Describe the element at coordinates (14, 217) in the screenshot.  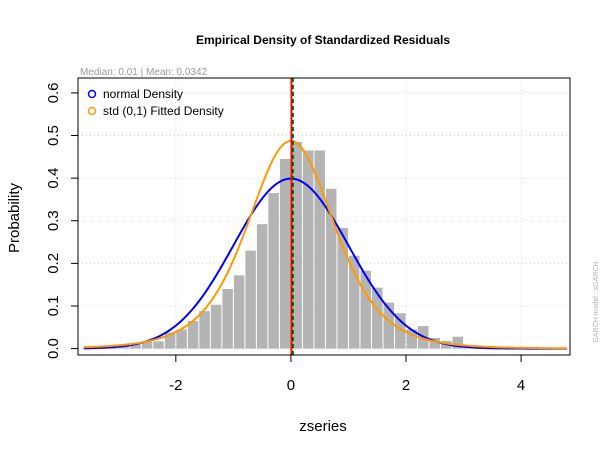
I see `y-axis-label: Probability` at that location.